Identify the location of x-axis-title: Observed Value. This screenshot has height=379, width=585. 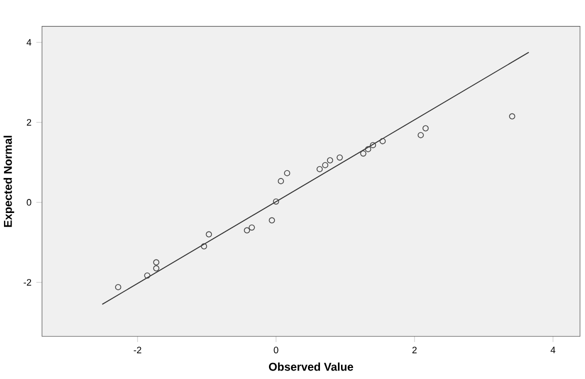
(311, 366).